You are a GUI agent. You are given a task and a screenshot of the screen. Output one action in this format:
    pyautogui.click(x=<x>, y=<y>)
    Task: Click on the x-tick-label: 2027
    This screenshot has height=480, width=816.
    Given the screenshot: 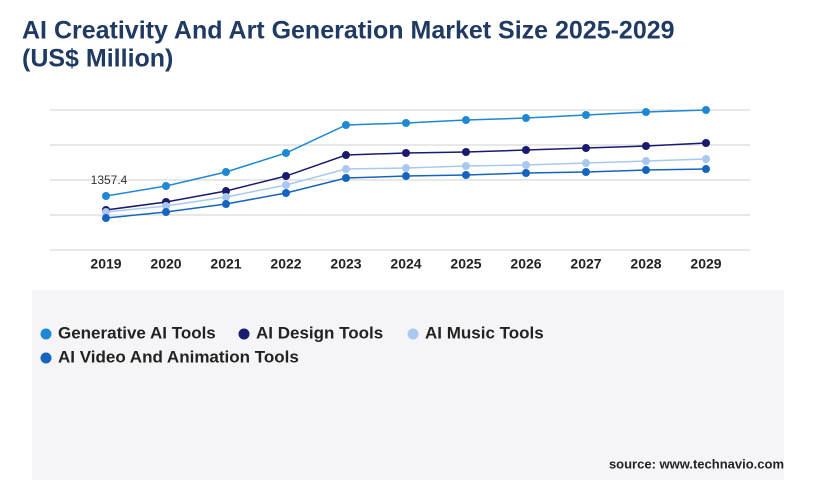 What is the action you would take?
    pyautogui.click(x=585, y=264)
    